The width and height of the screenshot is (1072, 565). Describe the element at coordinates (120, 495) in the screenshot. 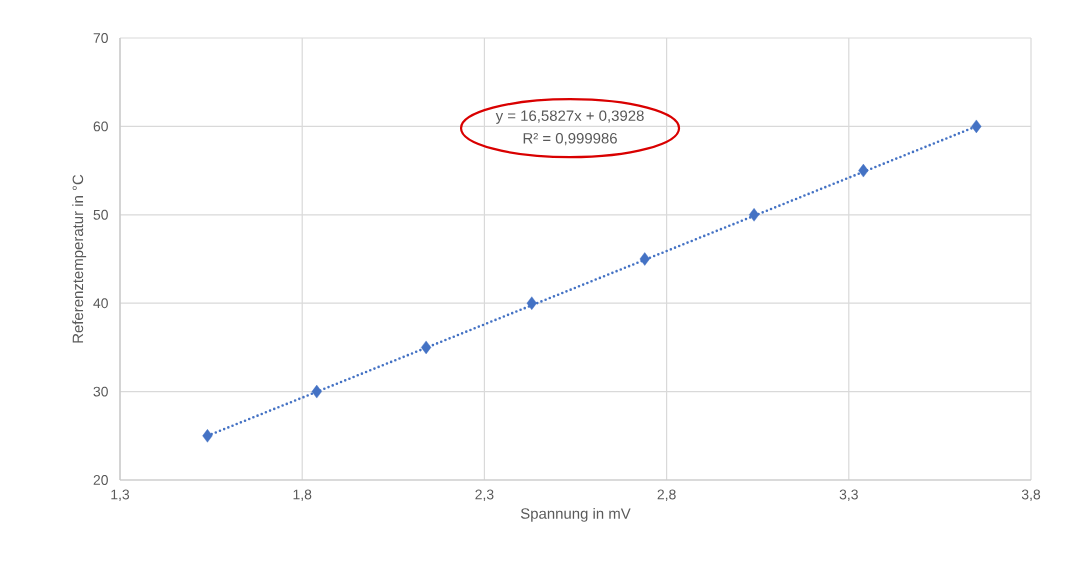

I see `x-tick-label: 1,3` at that location.